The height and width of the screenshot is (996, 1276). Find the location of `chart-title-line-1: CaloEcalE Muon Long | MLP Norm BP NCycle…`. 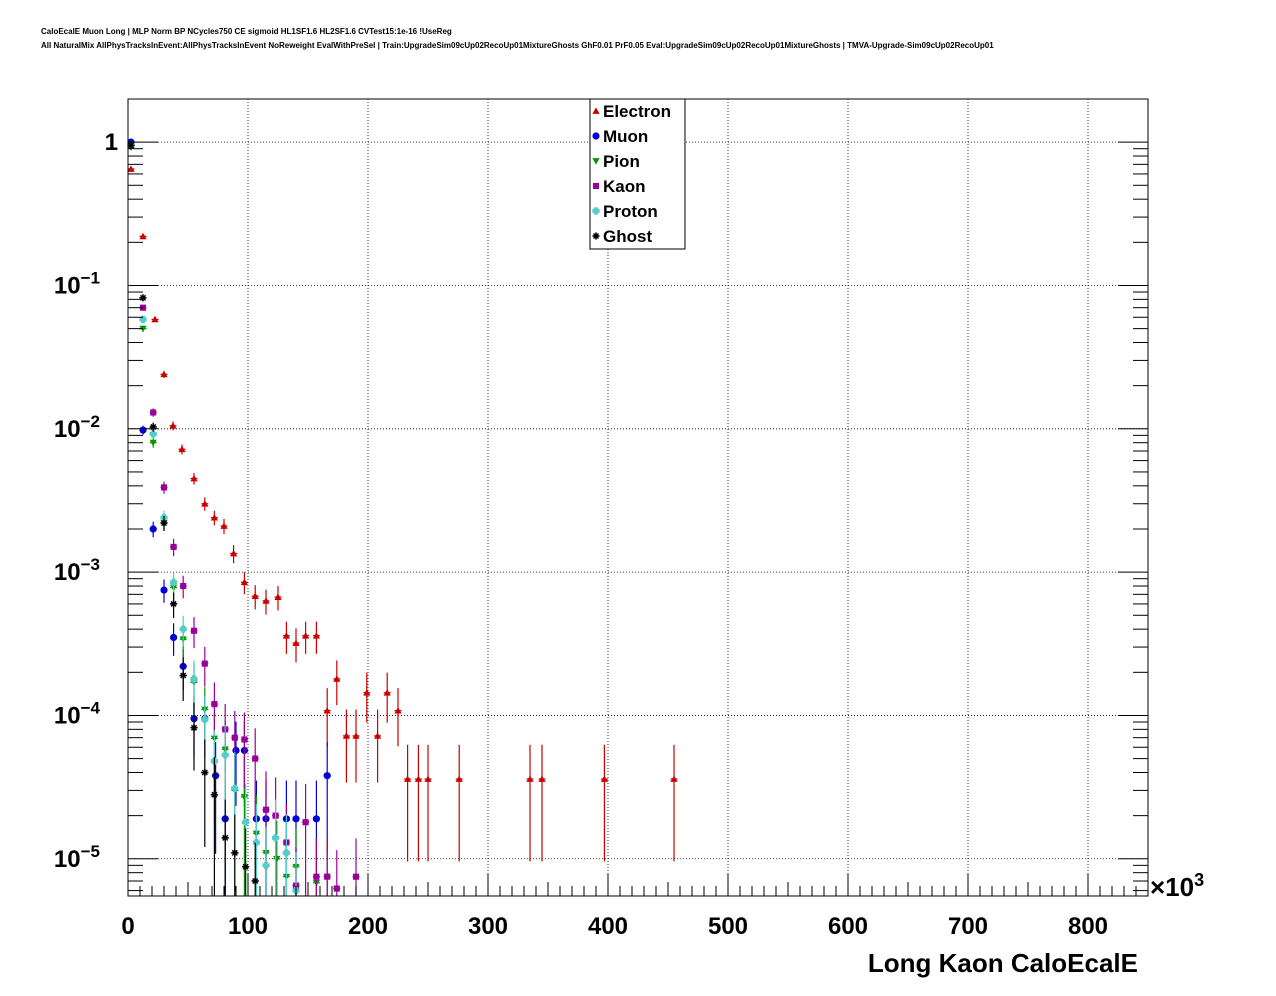

chart-title-line-1: CaloEcalE Muon Long | MLP Norm BP NCycle… is located at coordinates (246, 31).